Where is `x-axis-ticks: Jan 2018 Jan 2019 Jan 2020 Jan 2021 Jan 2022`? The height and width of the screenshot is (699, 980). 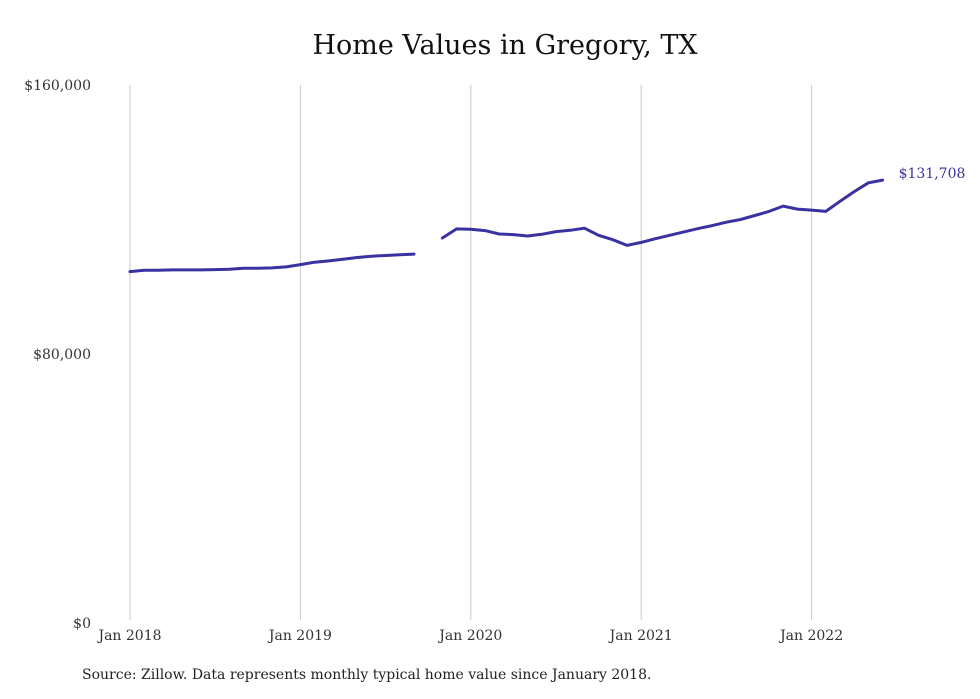
x-axis-ticks: Jan 2018 Jan 2019 Jan 2020 Jan 2021 Jan 2022 is located at coordinates (469, 636).